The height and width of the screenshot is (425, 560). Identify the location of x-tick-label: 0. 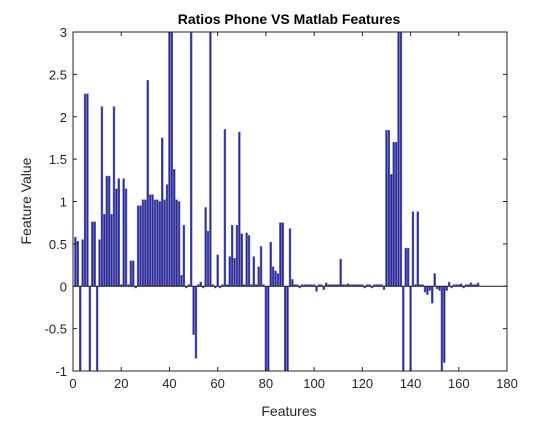
(72, 383).